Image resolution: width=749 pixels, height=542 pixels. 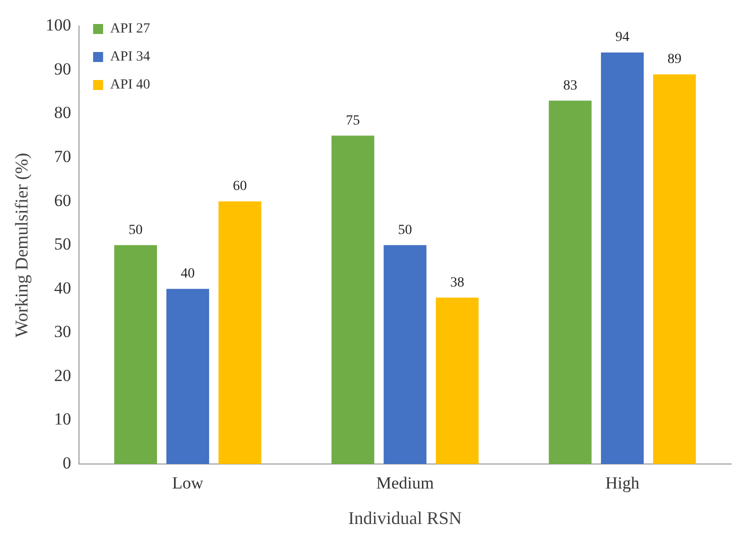 I want to click on y-tick-label: 30, so click(x=63, y=332).